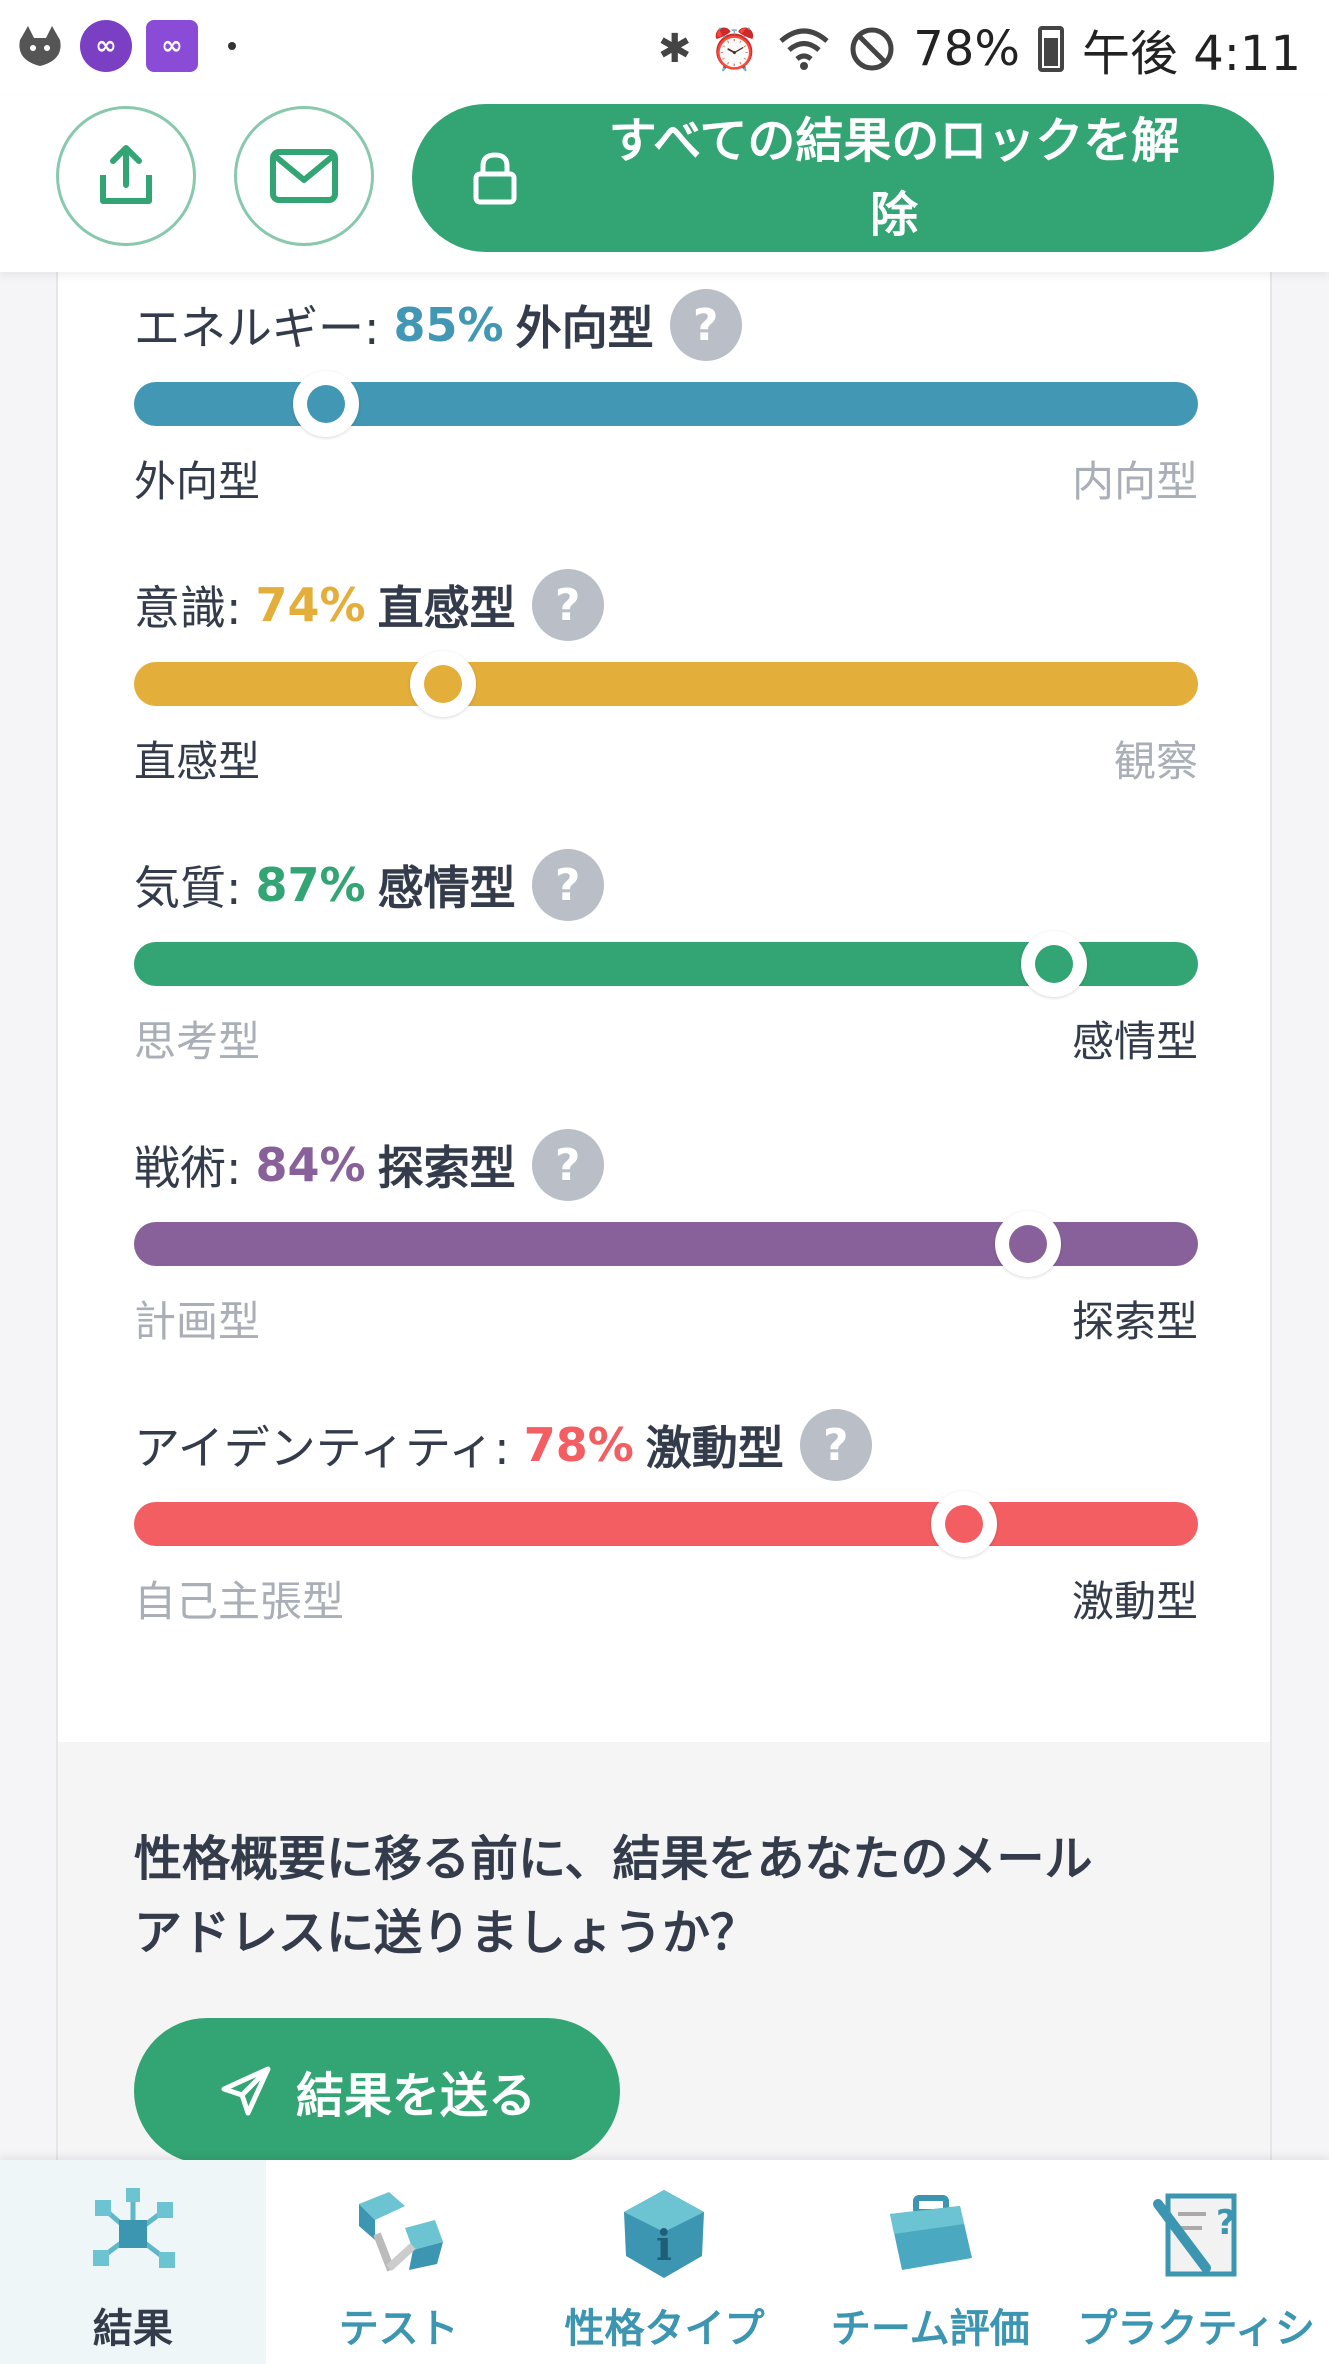  I want to click on wifi-icon, so click(804, 49).